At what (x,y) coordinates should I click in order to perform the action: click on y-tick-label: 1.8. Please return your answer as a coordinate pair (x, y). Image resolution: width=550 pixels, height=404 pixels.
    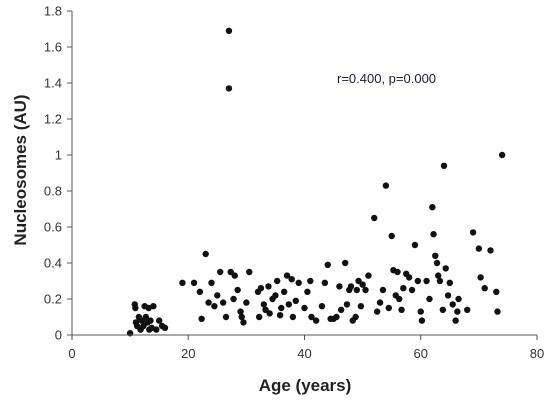
    Looking at the image, I should click on (53, 11).